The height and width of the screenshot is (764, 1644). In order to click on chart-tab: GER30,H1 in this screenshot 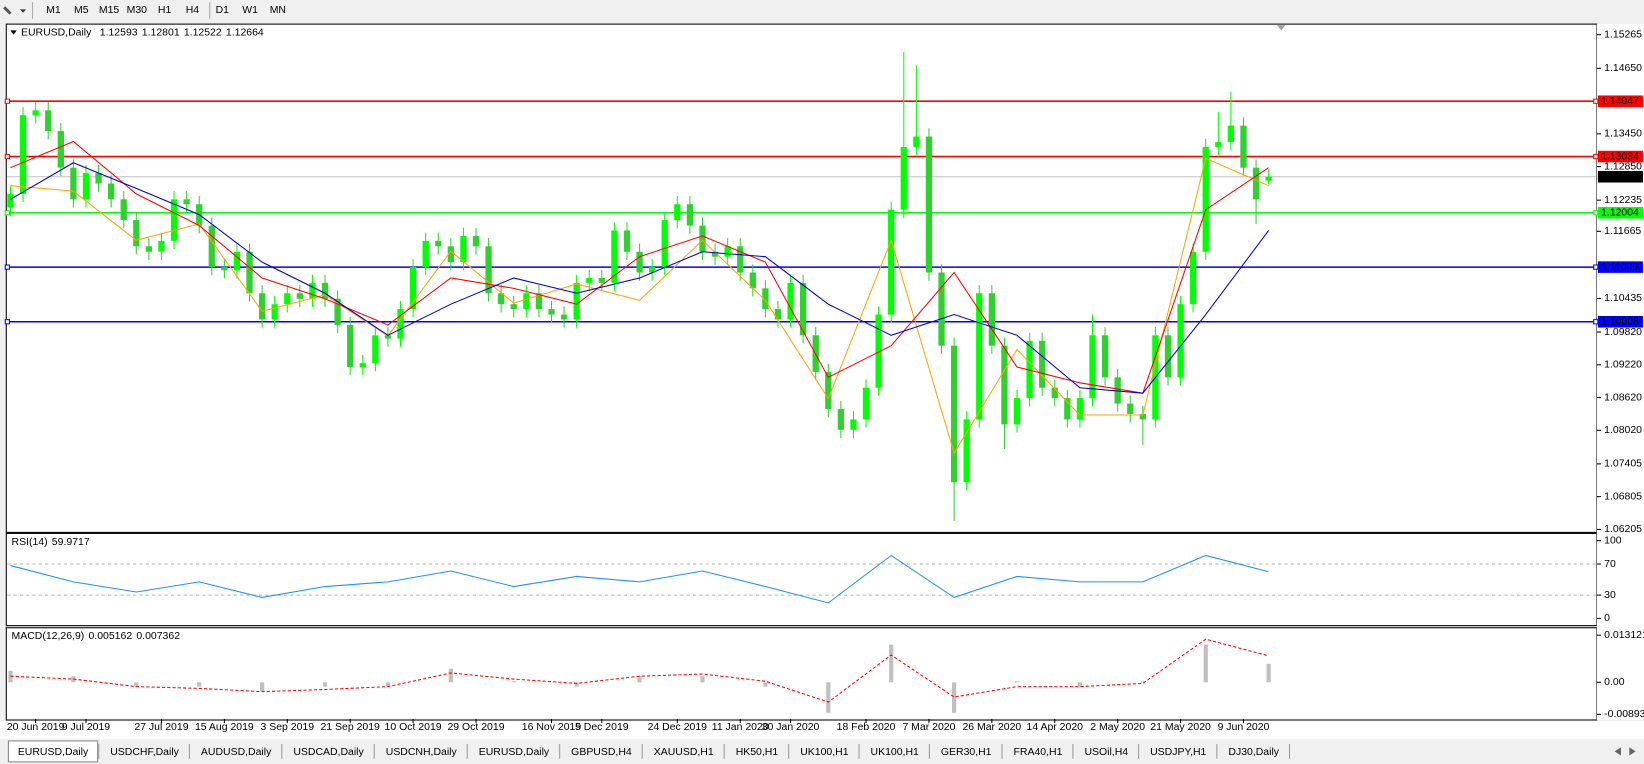, I will do `click(967, 751)`.